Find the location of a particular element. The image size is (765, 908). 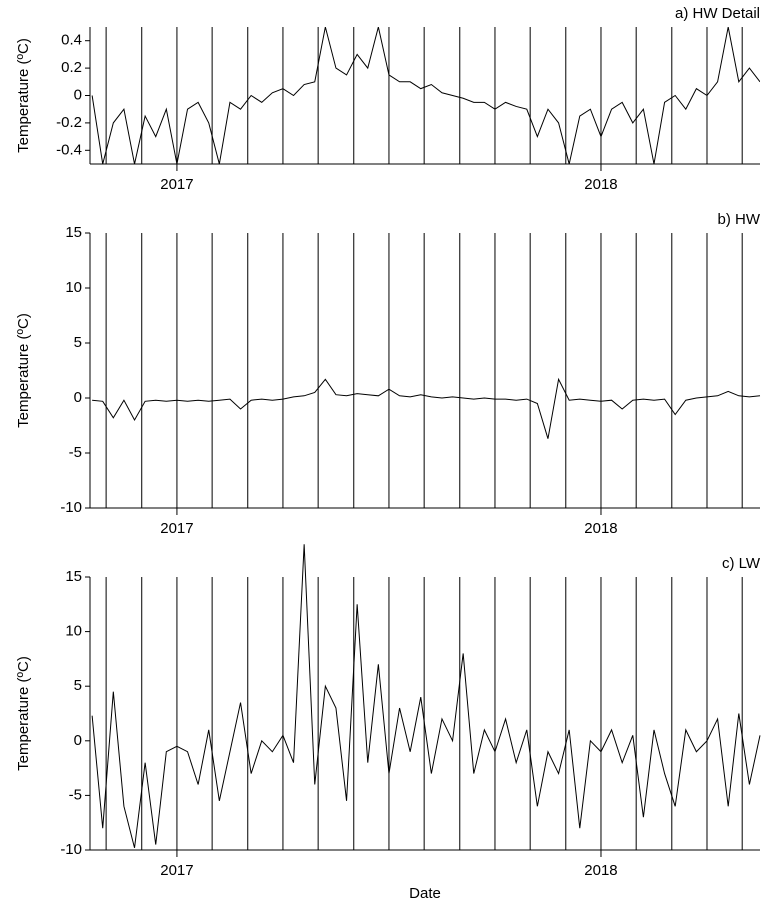

y-tick-label: -0.2 is located at coordinates (69, 122).